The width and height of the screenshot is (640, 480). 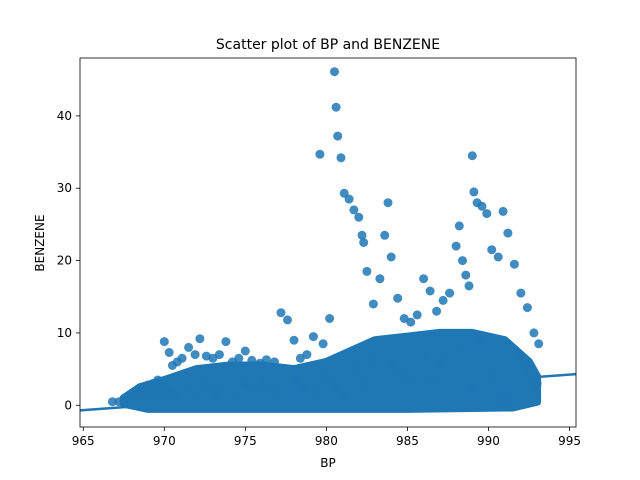 I want to click on chart-title: Scatter plot of BP and BENZENE, so click(x=328, y=45).